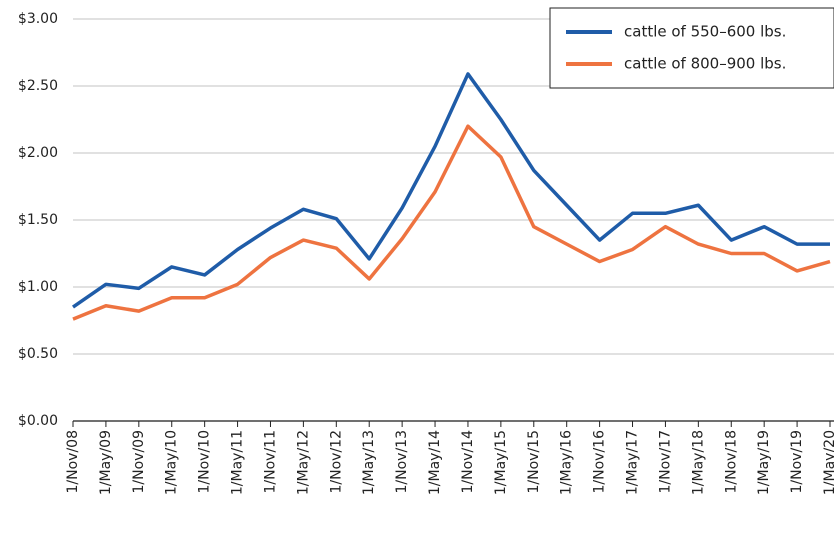  Describe the element at coordinates (705, 32) in the screenshot. I see `legend-label: cattle of 550–600 lbs.` at that location.